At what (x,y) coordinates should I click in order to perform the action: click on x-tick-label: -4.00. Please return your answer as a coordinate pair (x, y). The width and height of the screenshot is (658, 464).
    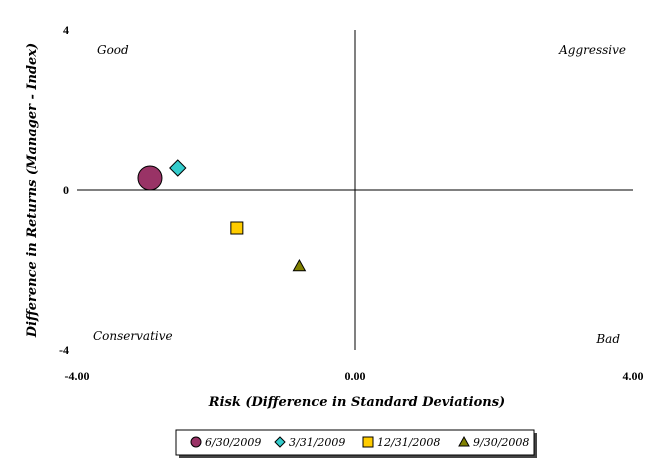
    Looking at the image, I should click on (77, 376).